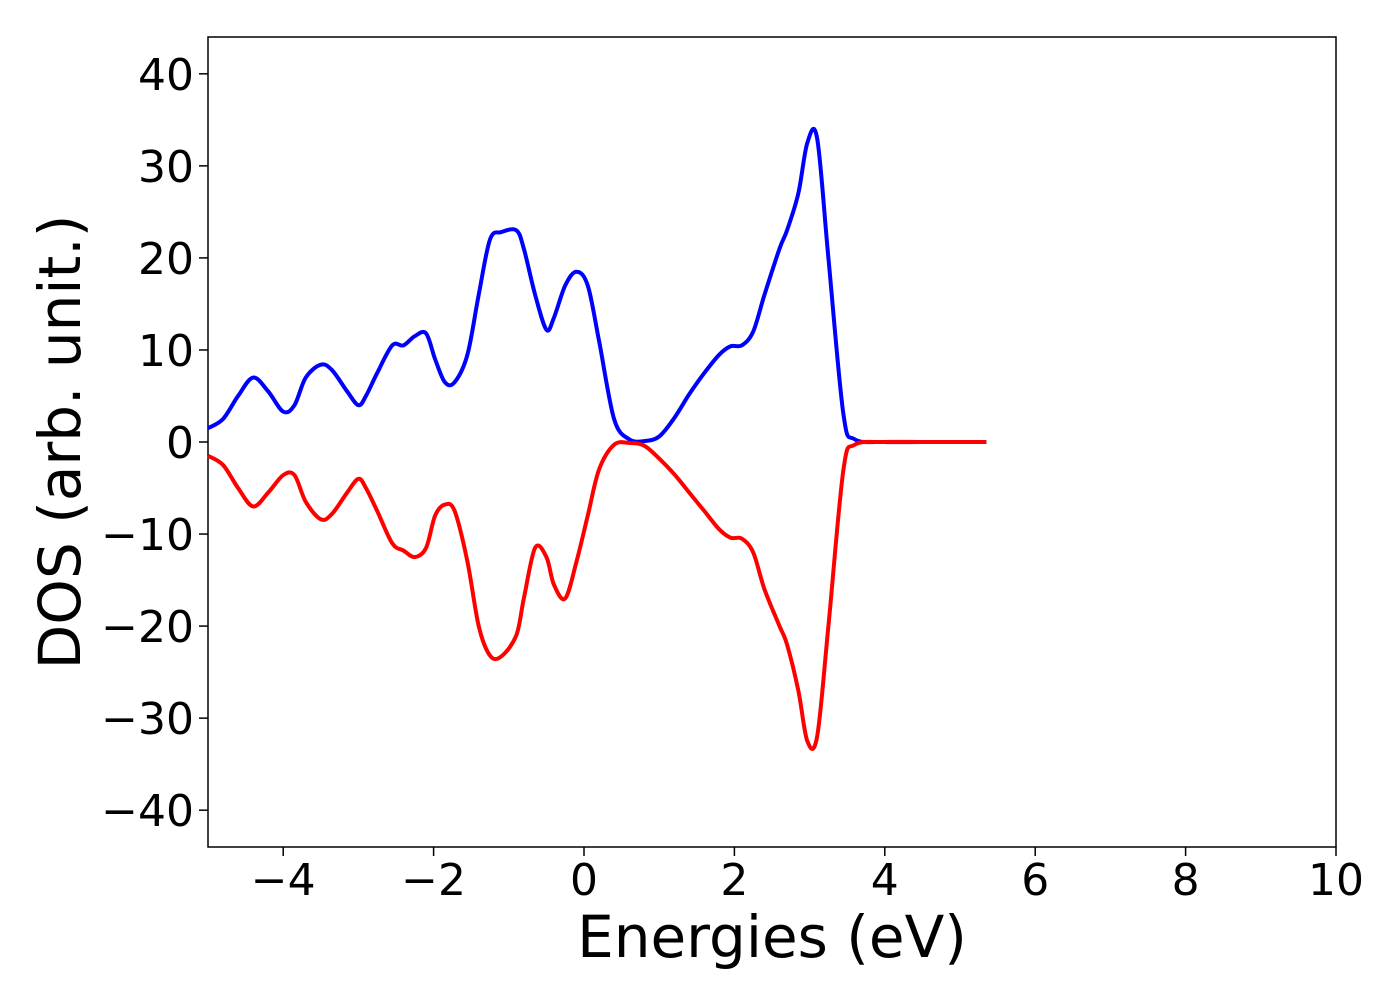 The image size is (1400, 1000). I want to click on y-tick-label: 0, so click(180, 443).